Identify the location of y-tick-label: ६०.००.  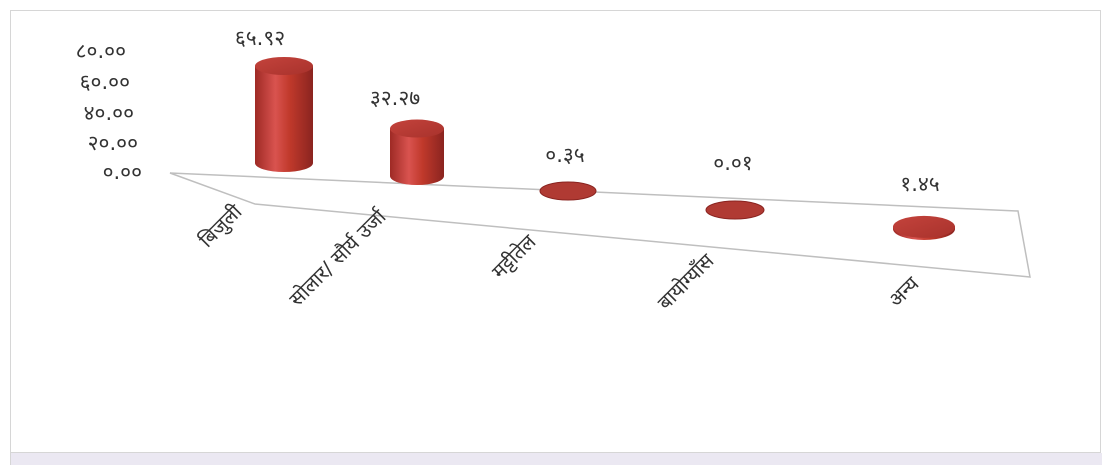
(105, 82).